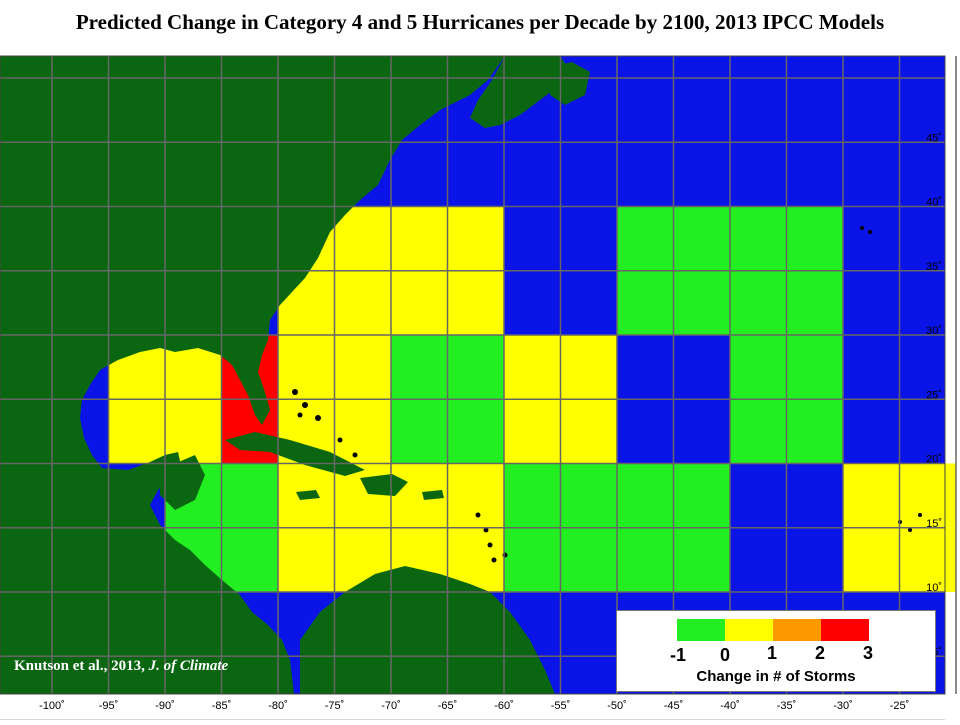  I want to click on legend-caption: Change in # of Storms, so click(776, 676).